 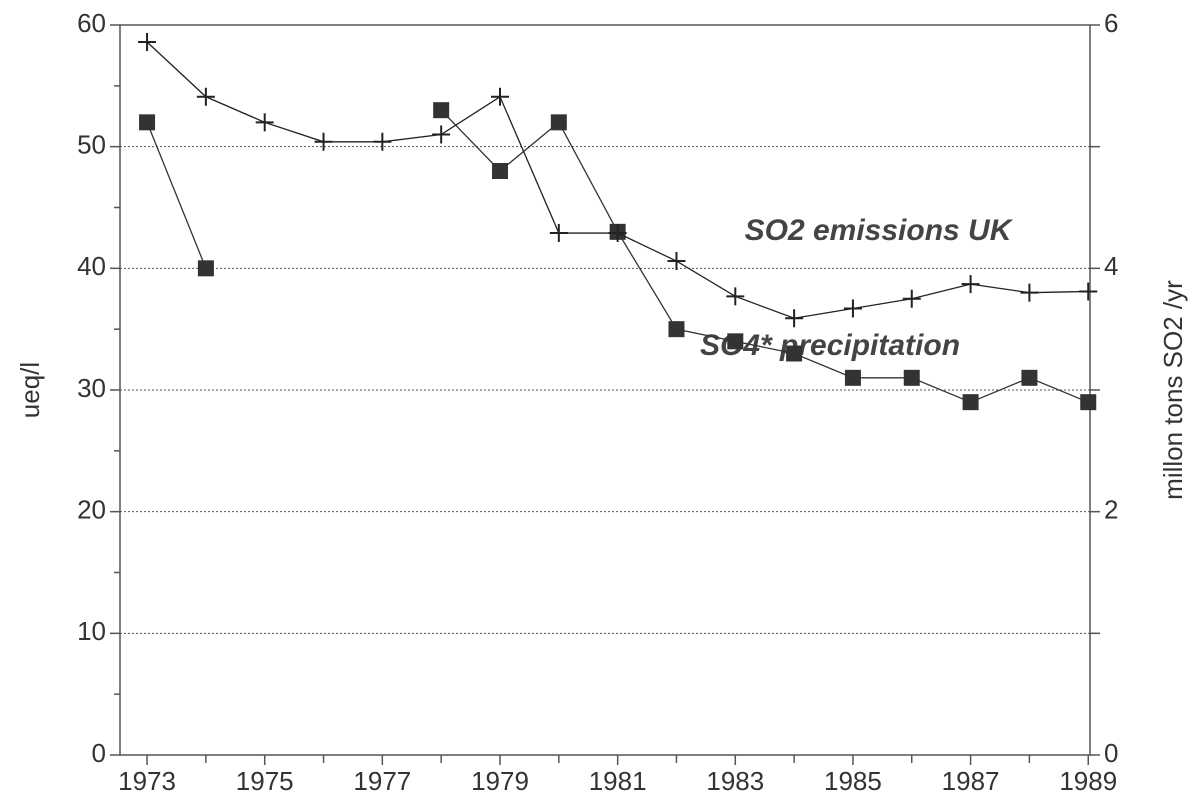 What do you see at coordinates (147, 781) in the screenshot?
I see `x-tick-label: 1973` at bounding box center [147, 781].